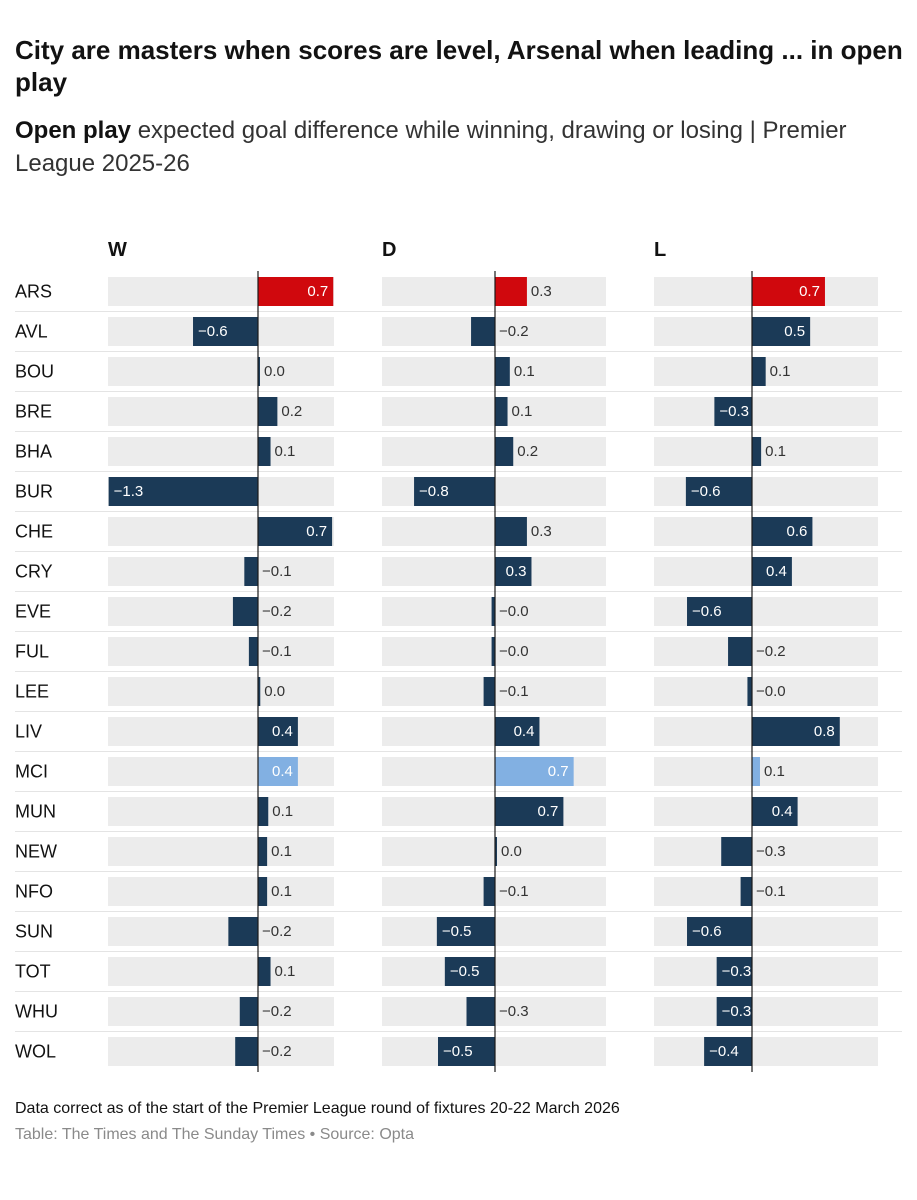  I want to click on value-label-w-ars: 0.7, so click(317, 291).